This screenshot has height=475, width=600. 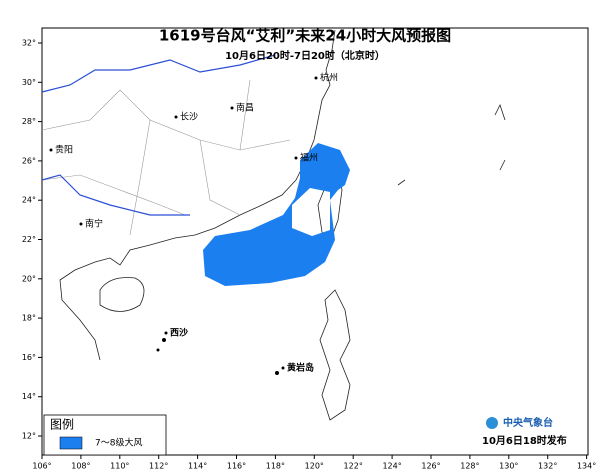 What do you see at coordinates (71, 443) in the screenshot?
I see `legend-swatch` at bounding box center [71, 443].